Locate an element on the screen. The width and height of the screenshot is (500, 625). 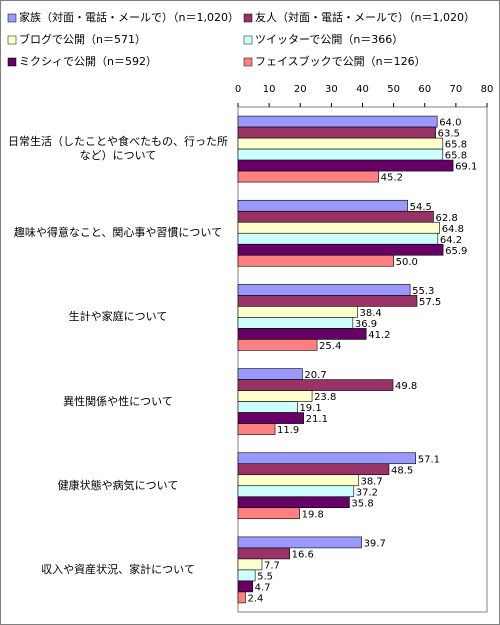
legend-label: ミクシィで公開（n＝592） is located at coordinates (88, 61).